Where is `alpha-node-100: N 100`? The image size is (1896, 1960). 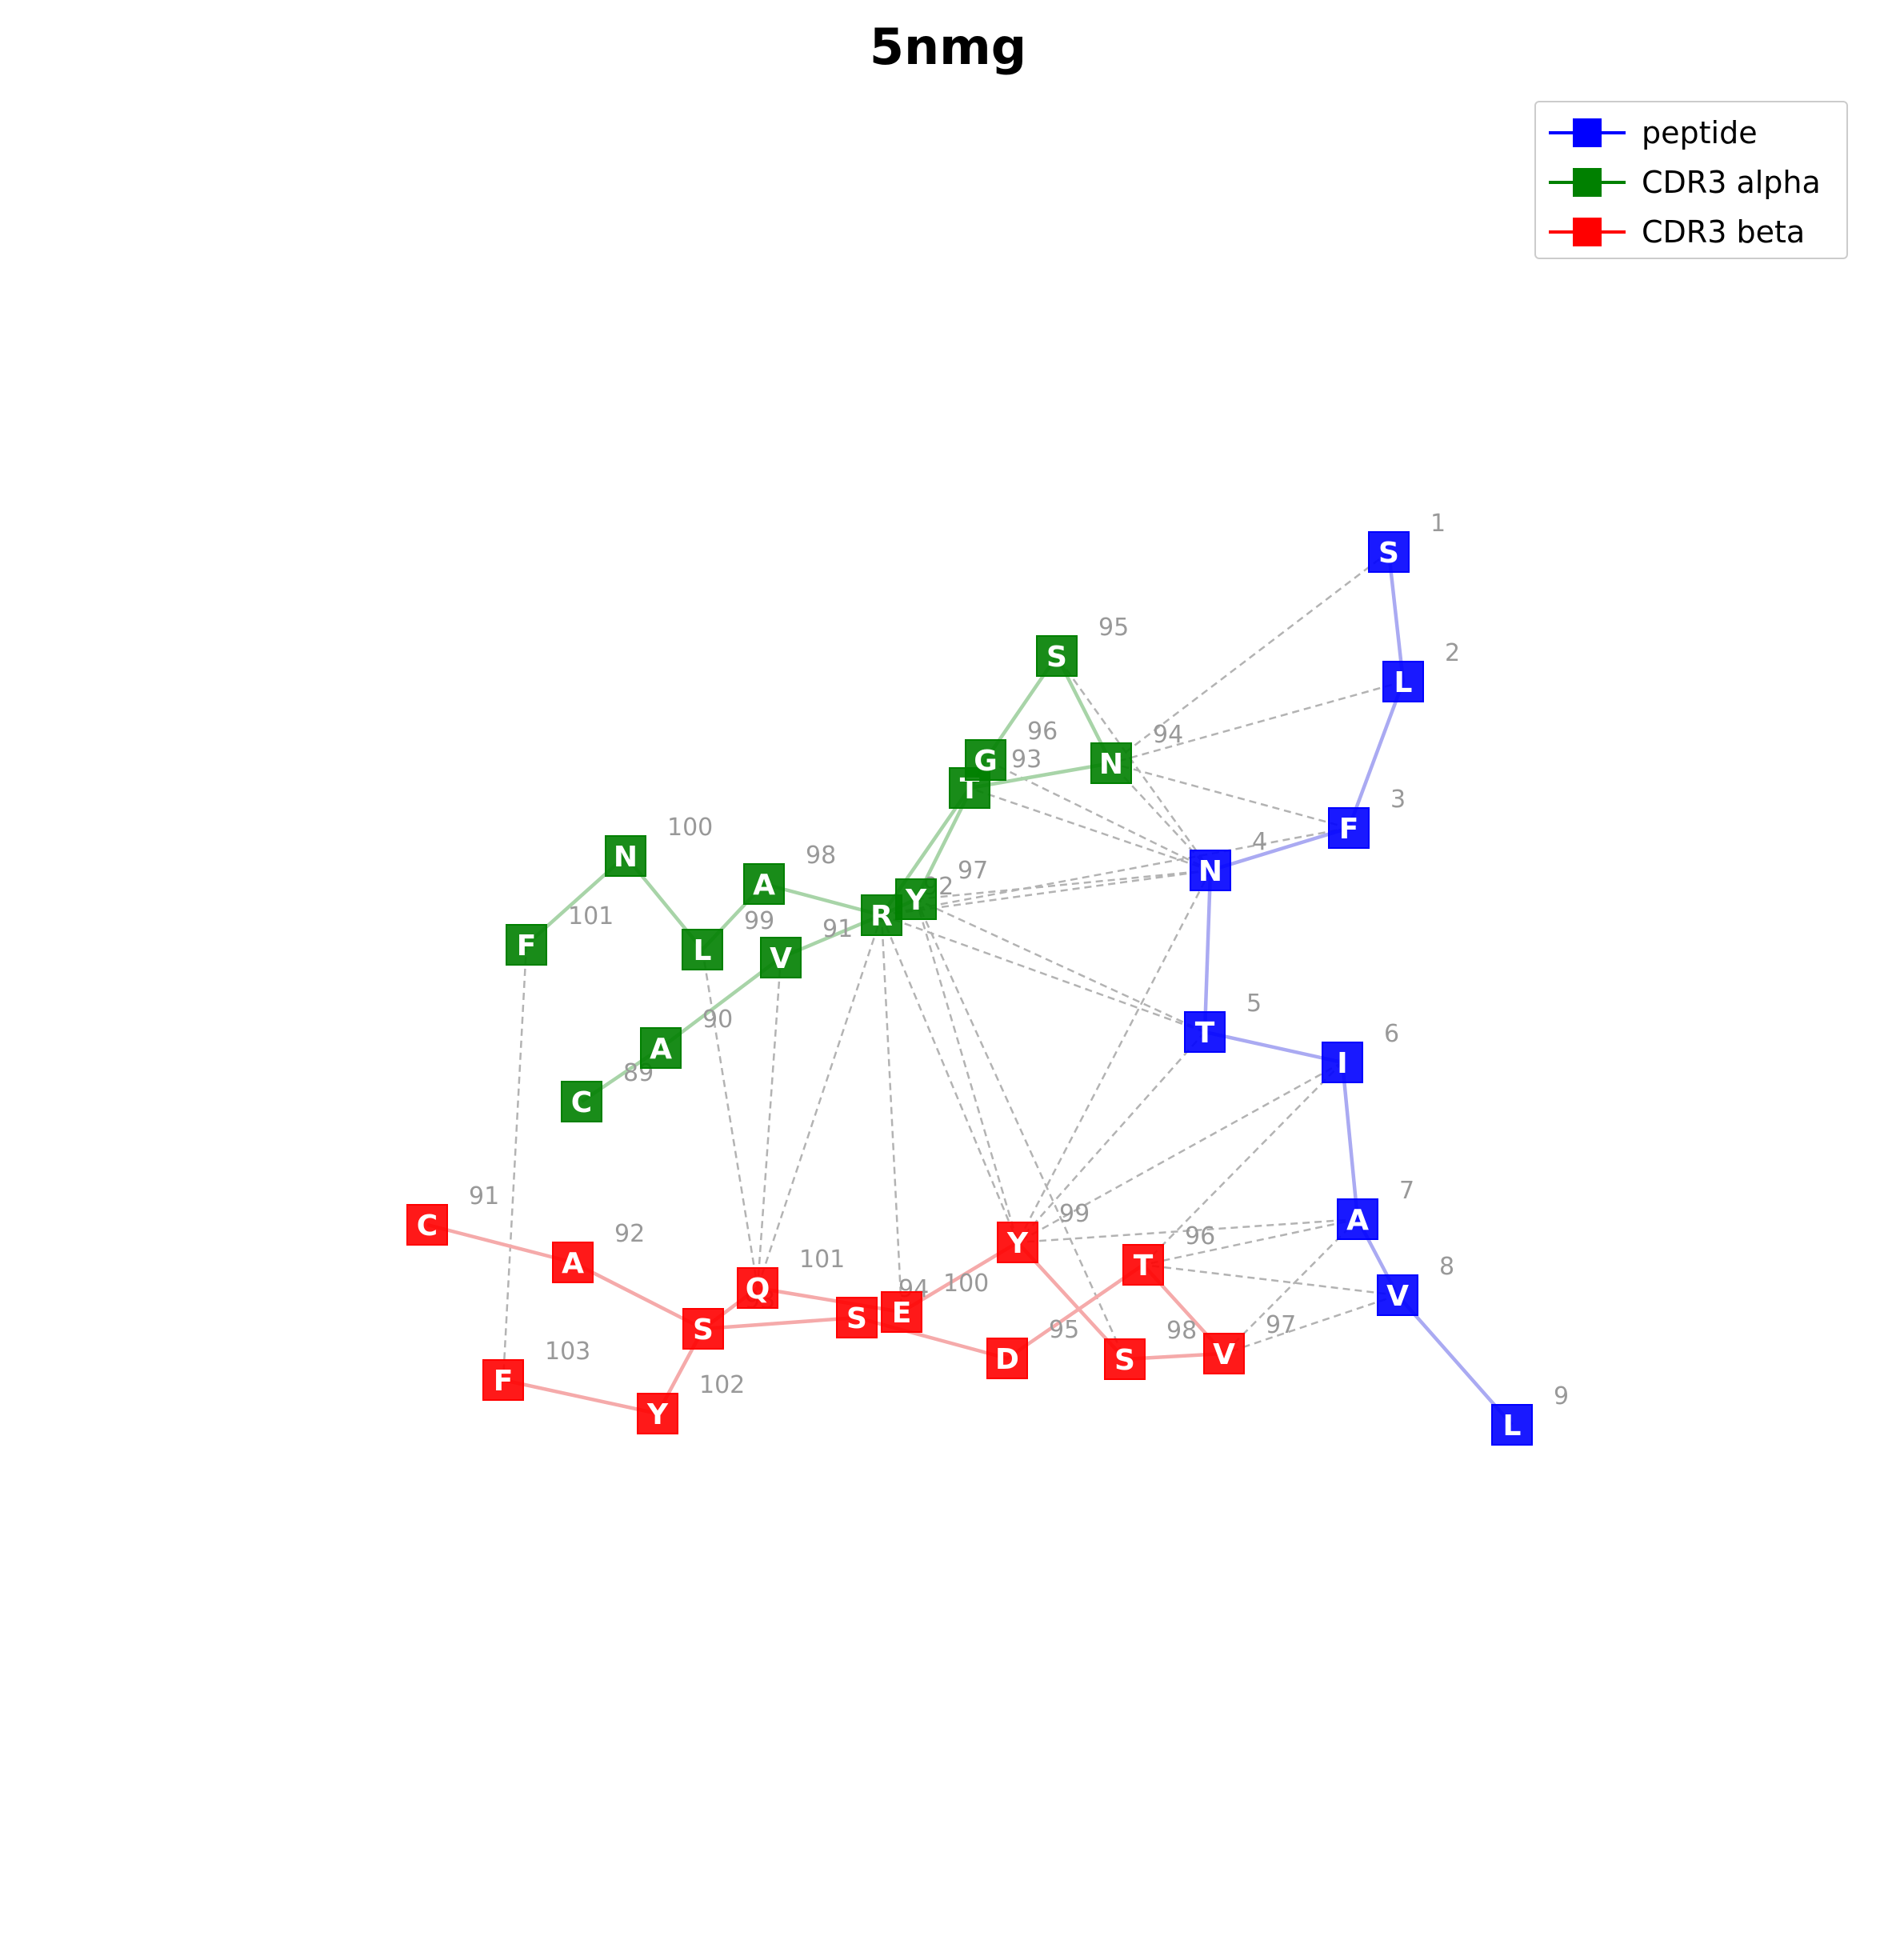 alpha-node-100: N 100 is located at coordinates (659, 845).